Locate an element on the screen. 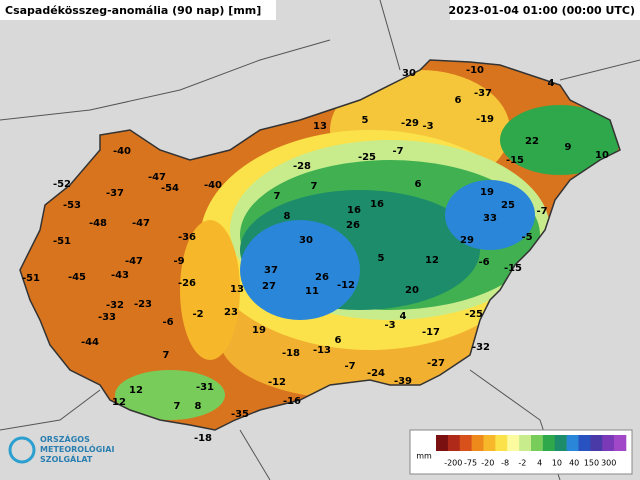 The image size is (640, 480). station-value: -31 is located at coordinates (205, 387).